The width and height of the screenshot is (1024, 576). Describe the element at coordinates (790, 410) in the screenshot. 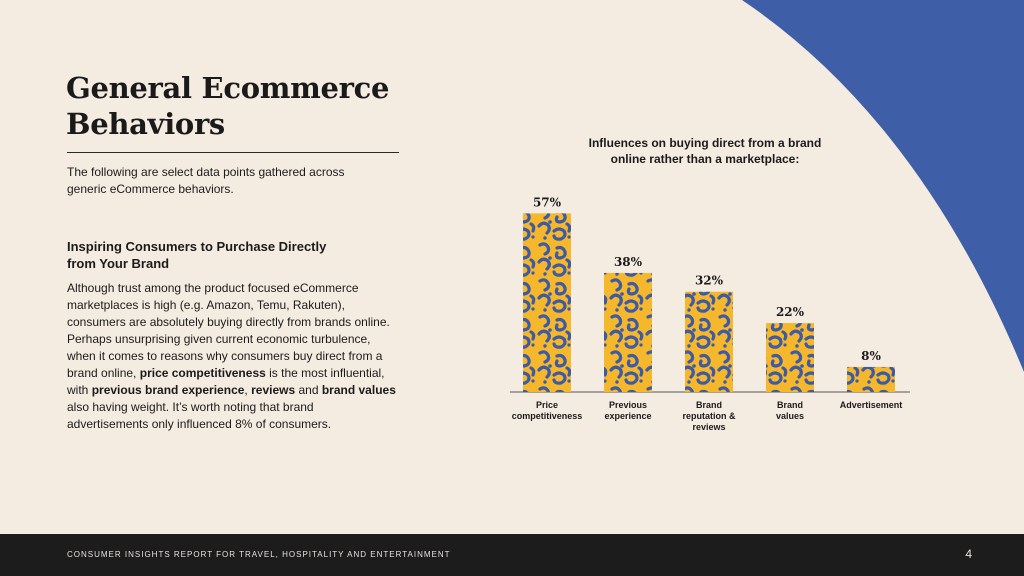

I see `category-label-3: Brand values` at that location.